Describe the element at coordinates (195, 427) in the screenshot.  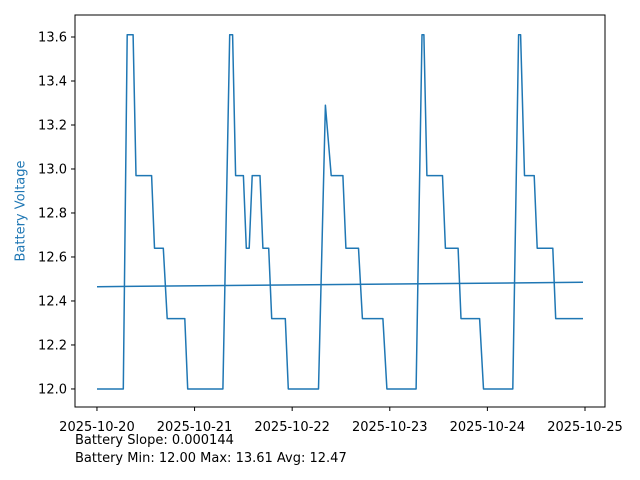
I see `x-tick-label: 2025-10-21` at that location.